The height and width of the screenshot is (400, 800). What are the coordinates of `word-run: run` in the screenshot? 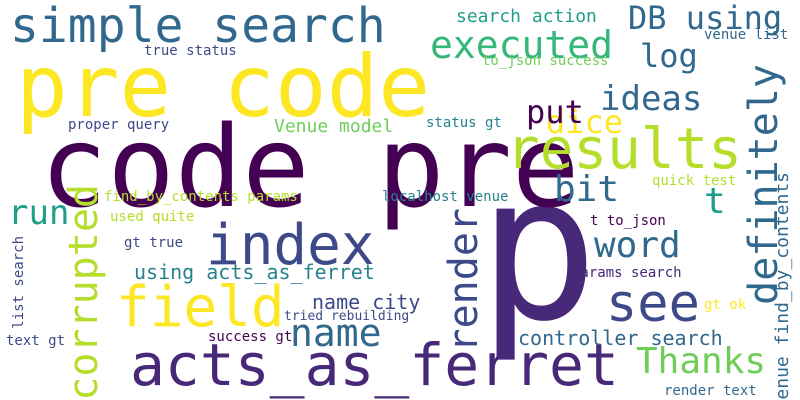 It's located at (39, 213).